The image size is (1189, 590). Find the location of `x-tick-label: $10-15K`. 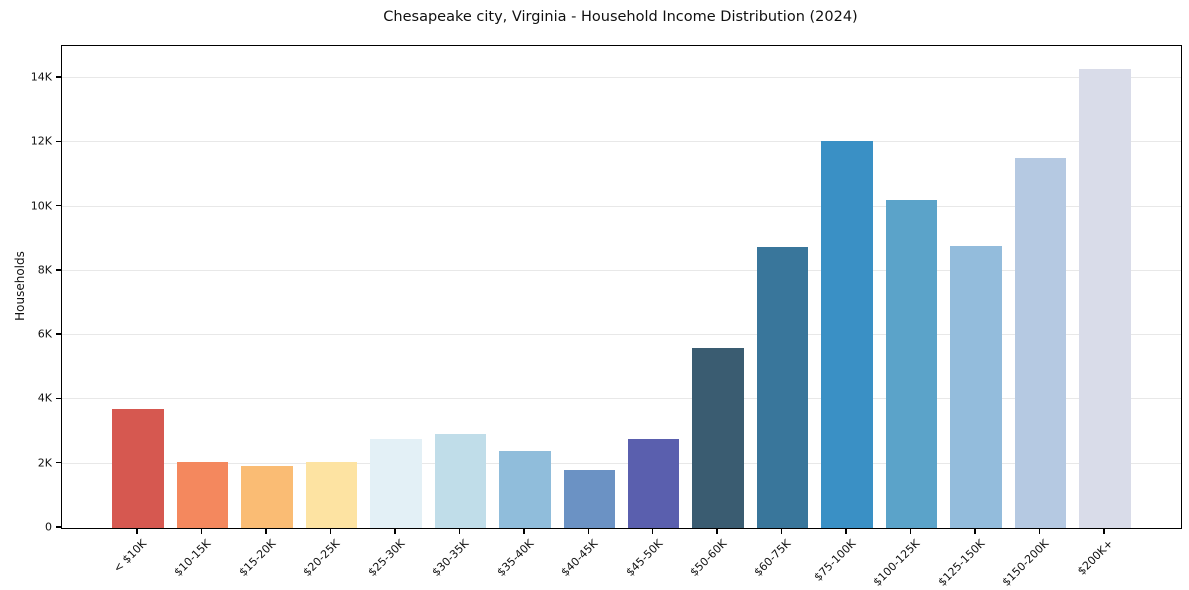

x-tick-label: $10-15K is located at coordinates (192, 558).